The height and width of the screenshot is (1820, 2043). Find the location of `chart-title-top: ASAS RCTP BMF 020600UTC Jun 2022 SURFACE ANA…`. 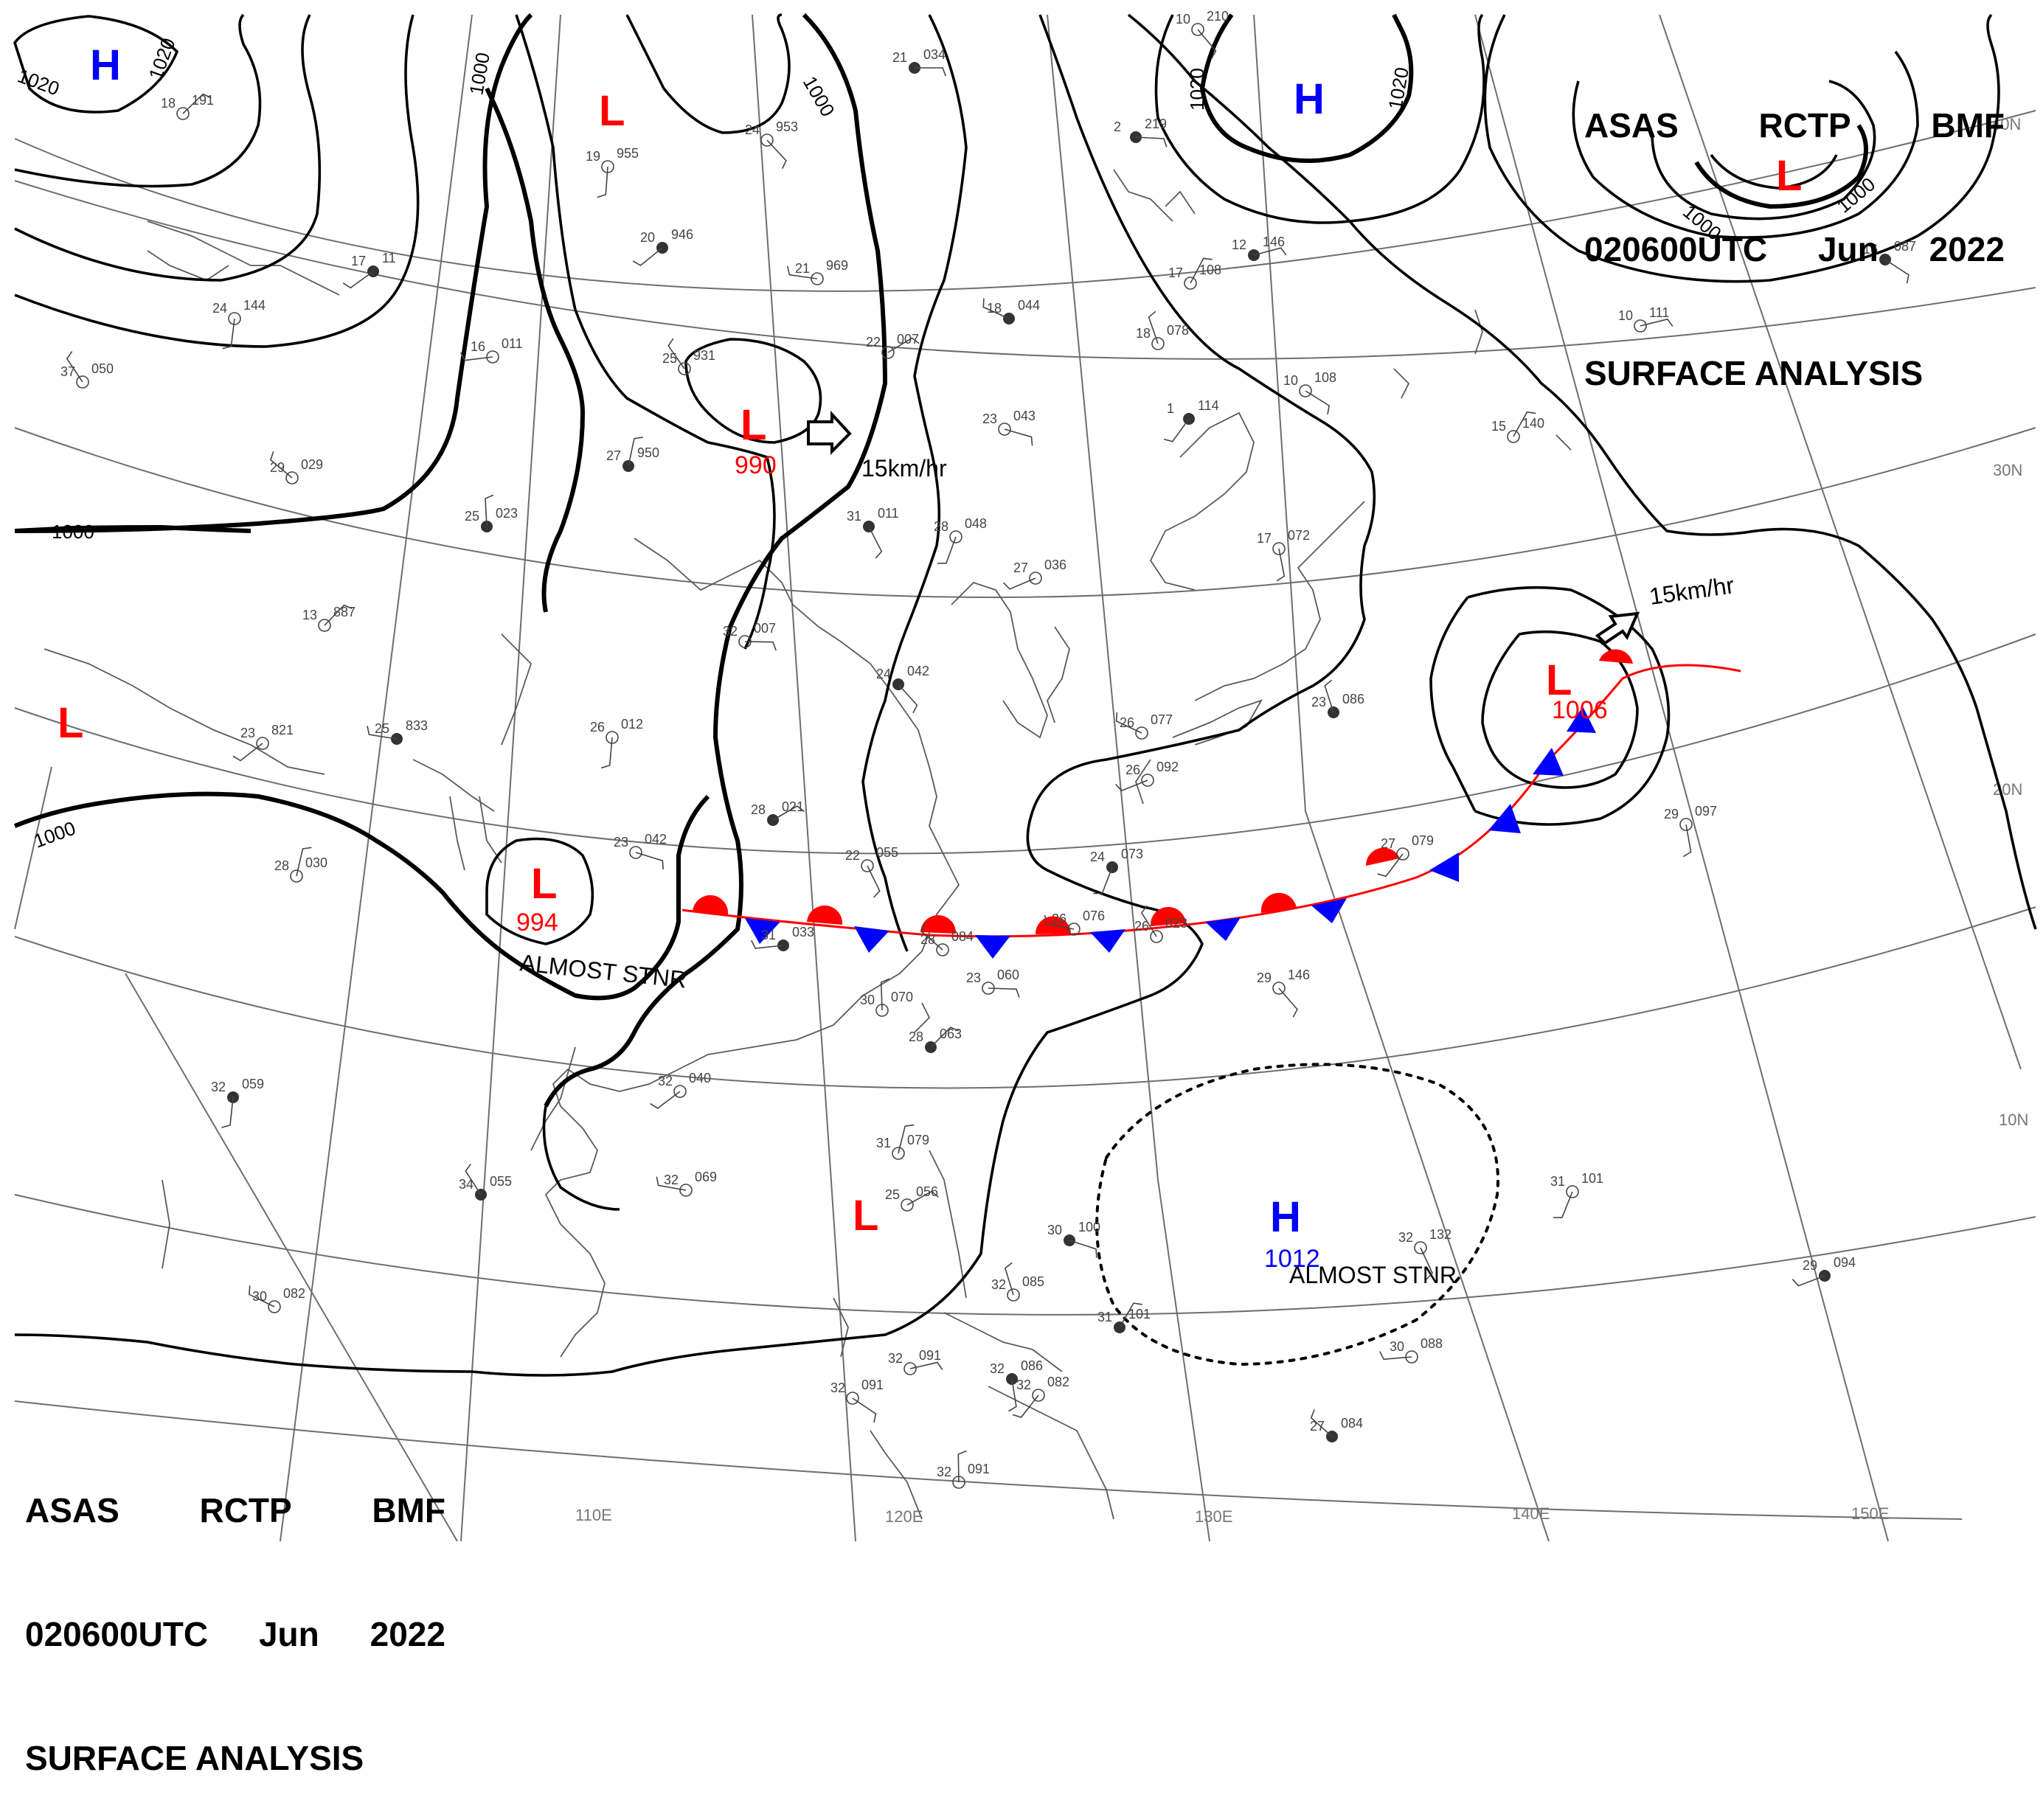

chart-title-top: ASAS RCTP BMF 020600UTC Jun 2022 SURFACE ANA… is located at coordinates (1795, 249).